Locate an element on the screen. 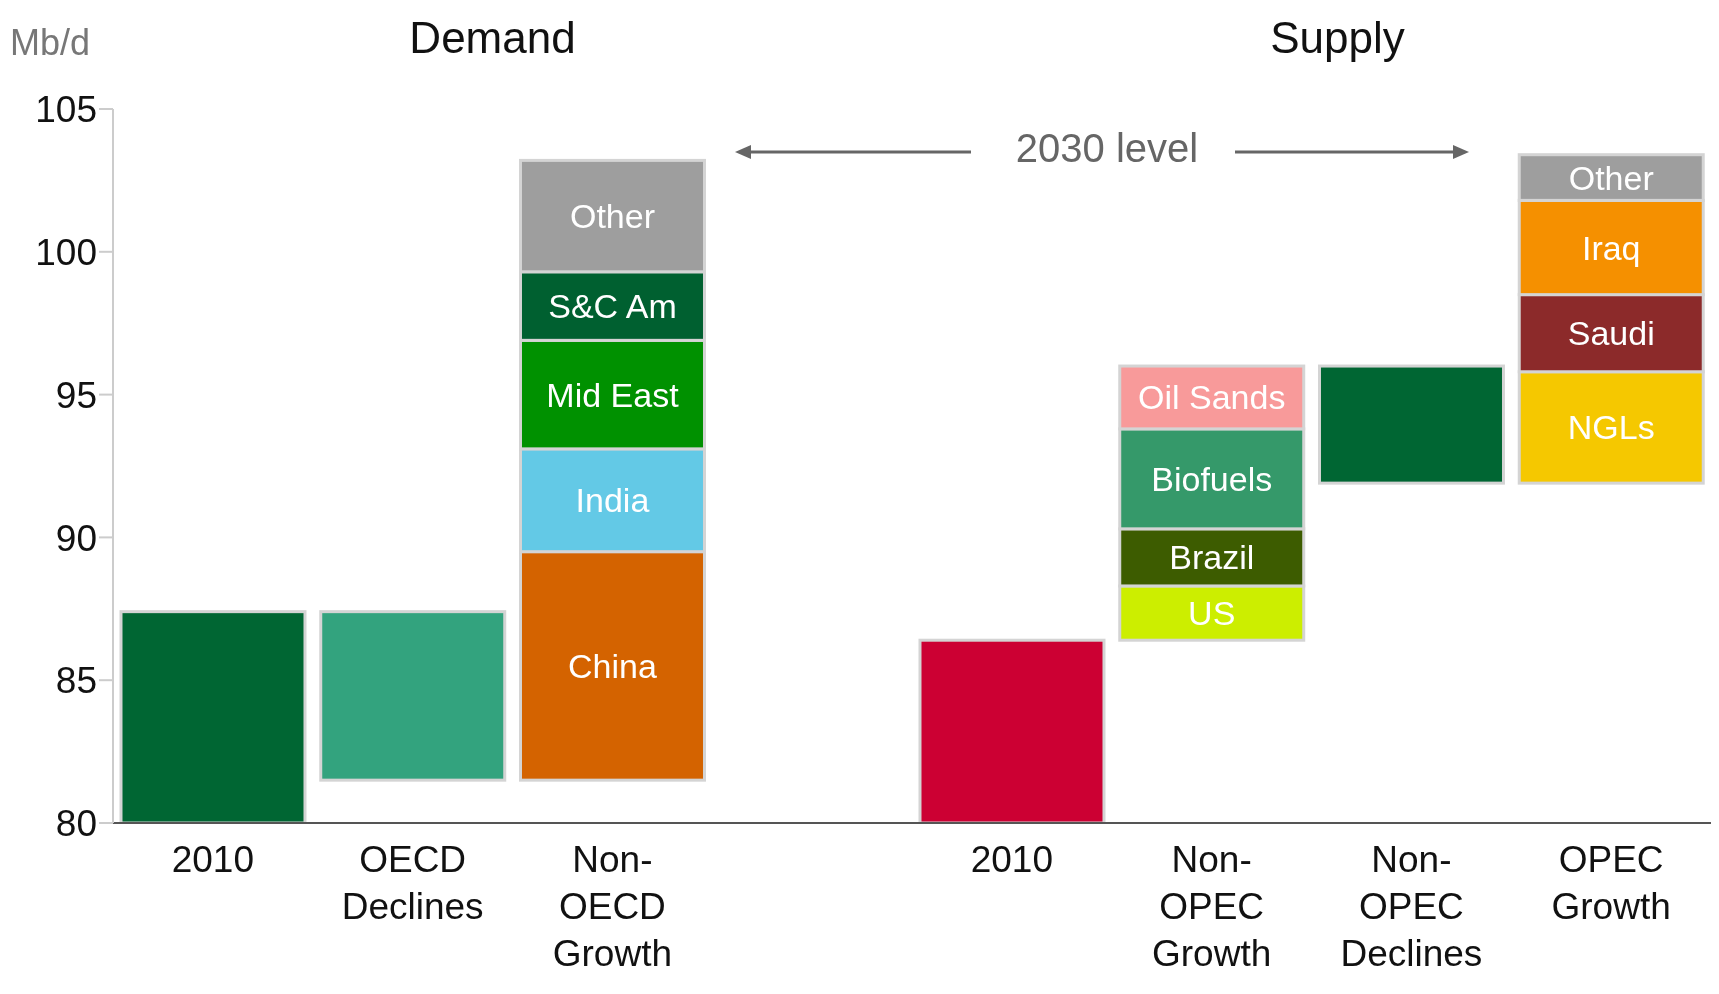 This screenshot has height=994, width=1719. series-label: Saudi is located at coordinates (1611, 333).